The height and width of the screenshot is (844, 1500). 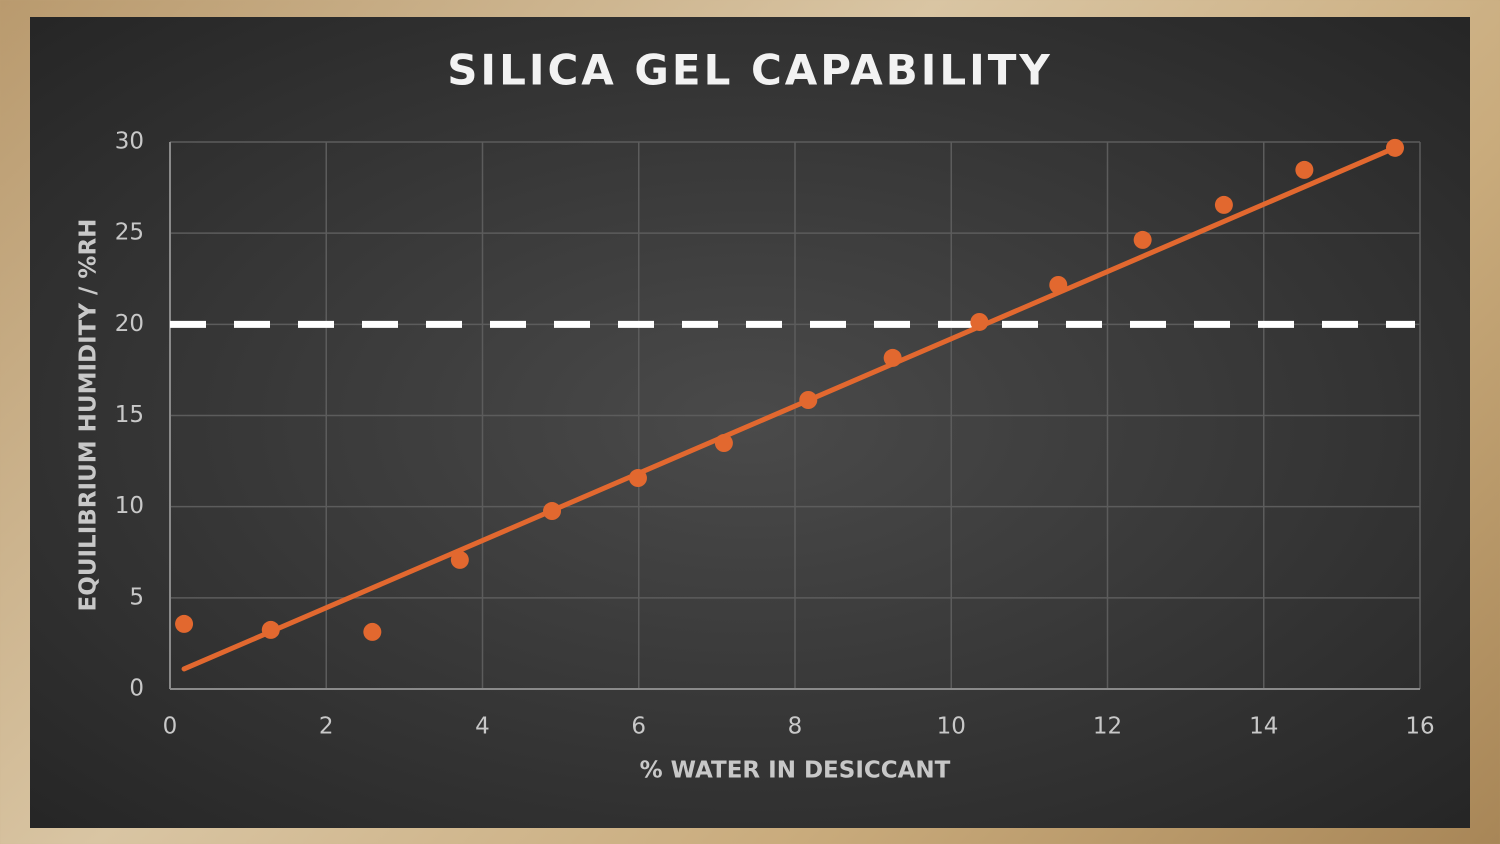 What do you see at coordinates (89, 415) in the screenshot?
I see `y-axis-title: EQUILIBRIUM HUMIDITY / %RH` at bounding box center [89, 415].